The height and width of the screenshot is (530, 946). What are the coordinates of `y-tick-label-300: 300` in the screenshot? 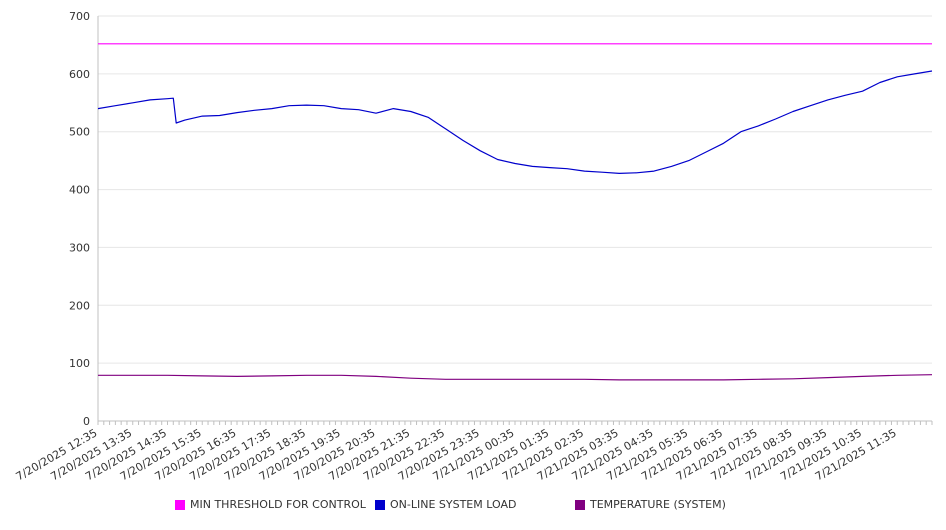 It's located at (79, 247).